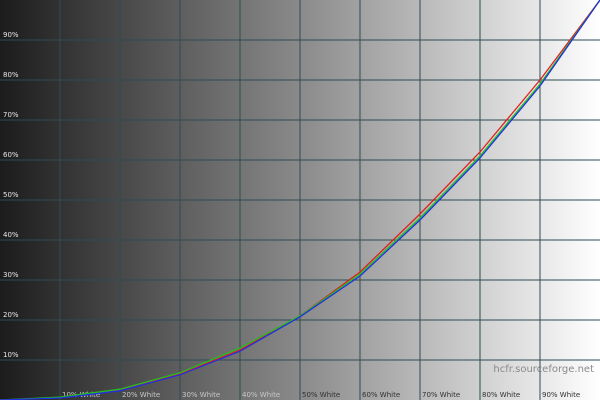  Describe the element at coordinates (561, 395) in the screenshot. I see `x-tick-label: 90% White` at that location.